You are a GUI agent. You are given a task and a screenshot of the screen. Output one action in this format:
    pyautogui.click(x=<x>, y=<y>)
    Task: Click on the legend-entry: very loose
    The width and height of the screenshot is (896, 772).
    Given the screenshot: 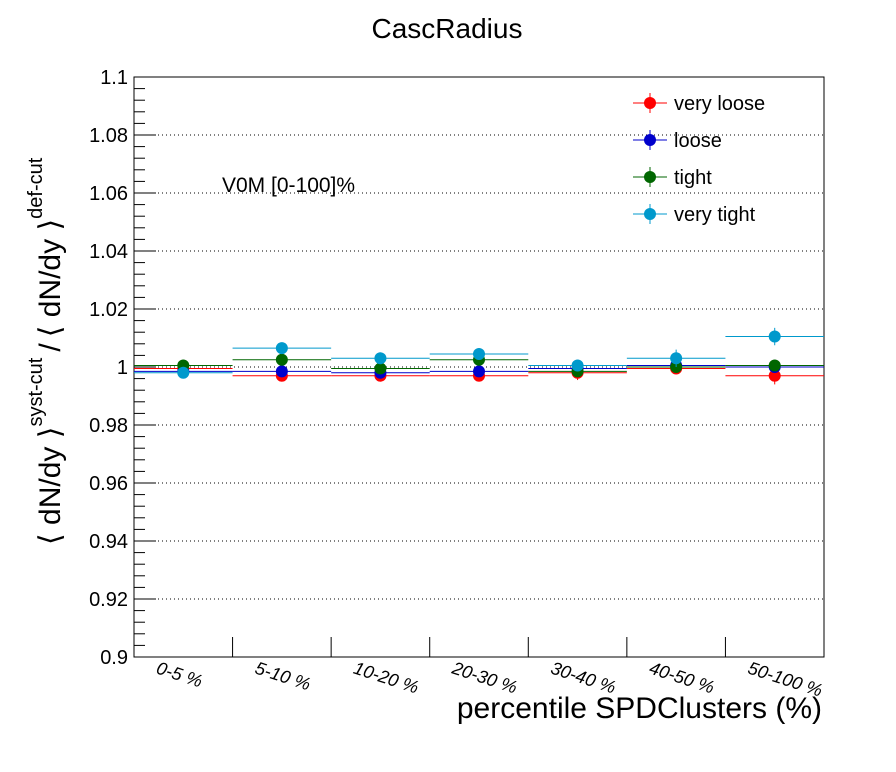 What is the action you would take?
    pyautogui.click(x=699, y=104)
    